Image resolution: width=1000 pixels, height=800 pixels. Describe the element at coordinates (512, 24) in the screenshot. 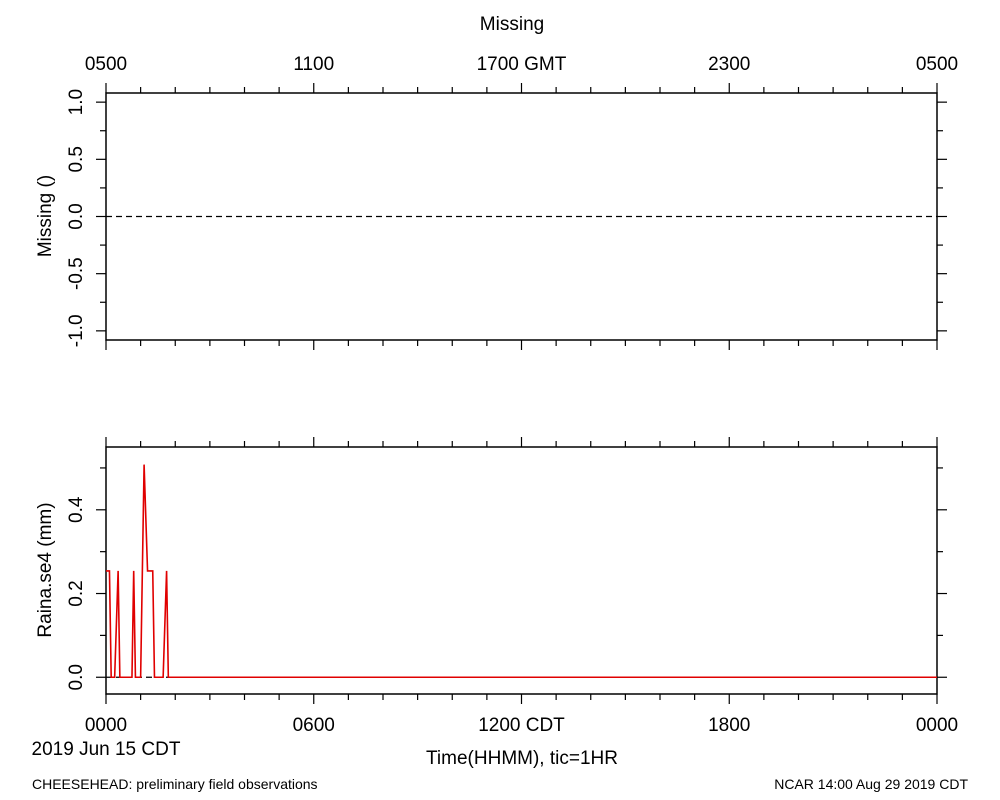

I see `missing-panel-title: Missing` at that location.